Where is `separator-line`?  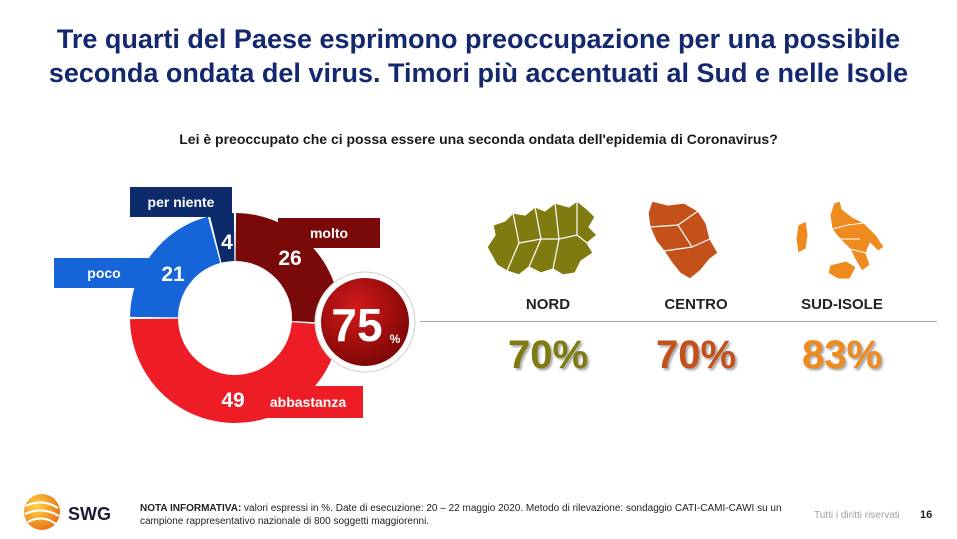 separator-line is located at coordinates (678, 321).